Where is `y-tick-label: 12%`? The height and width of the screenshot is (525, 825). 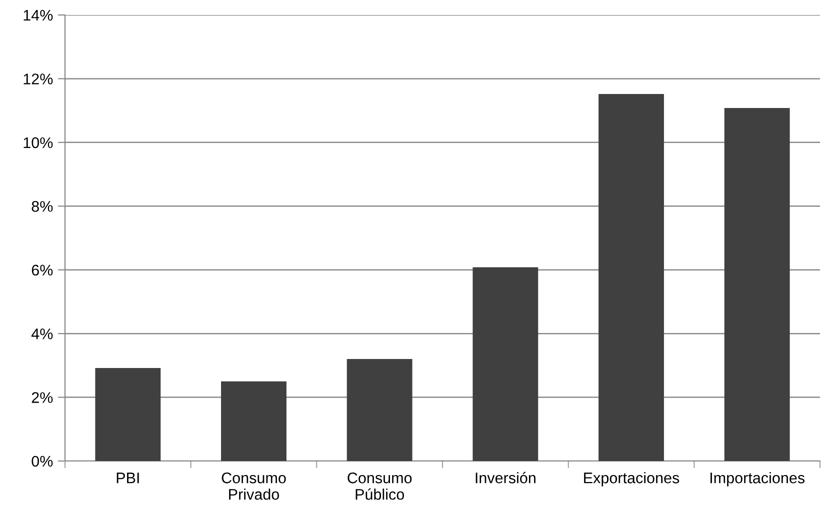
y-tick-label: 12% is located at coordinates (38, 79).